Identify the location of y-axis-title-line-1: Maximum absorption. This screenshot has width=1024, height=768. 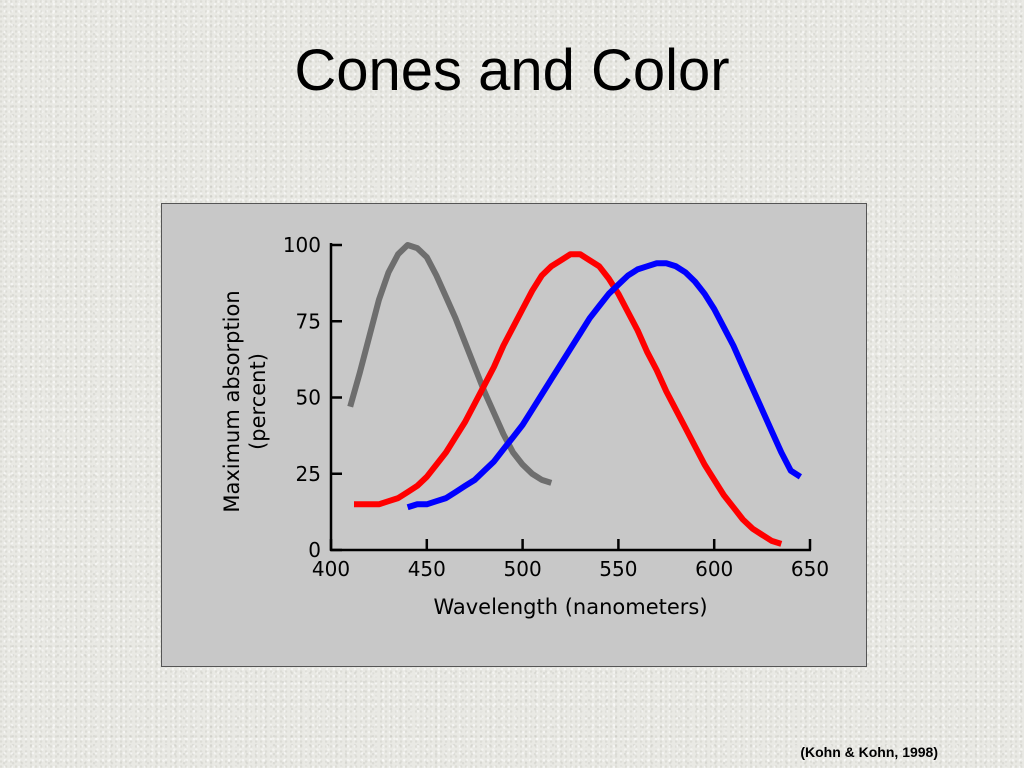
(232, 401).